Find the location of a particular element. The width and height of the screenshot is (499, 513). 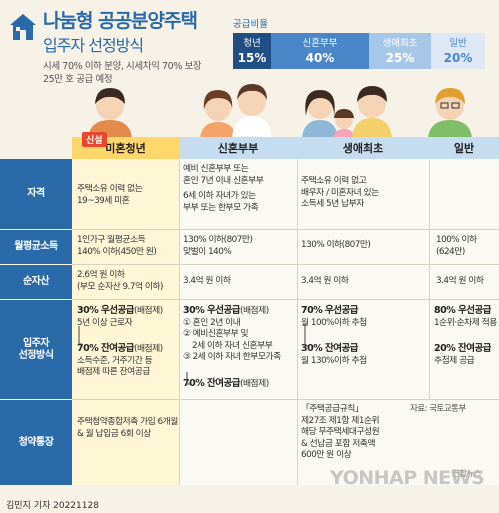

col-header-label: 생애최초 is located at coordinates (363, 148).